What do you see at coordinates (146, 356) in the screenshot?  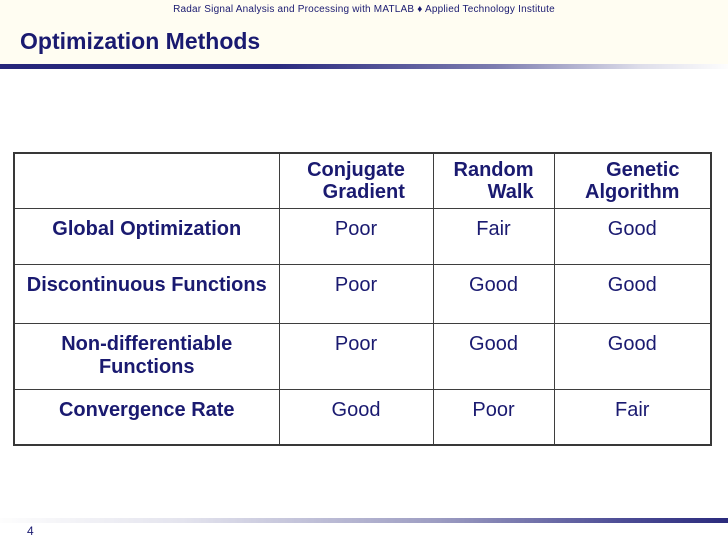 I see `row-label: Non-differentiable Functions` at bounding box center [146, 356].